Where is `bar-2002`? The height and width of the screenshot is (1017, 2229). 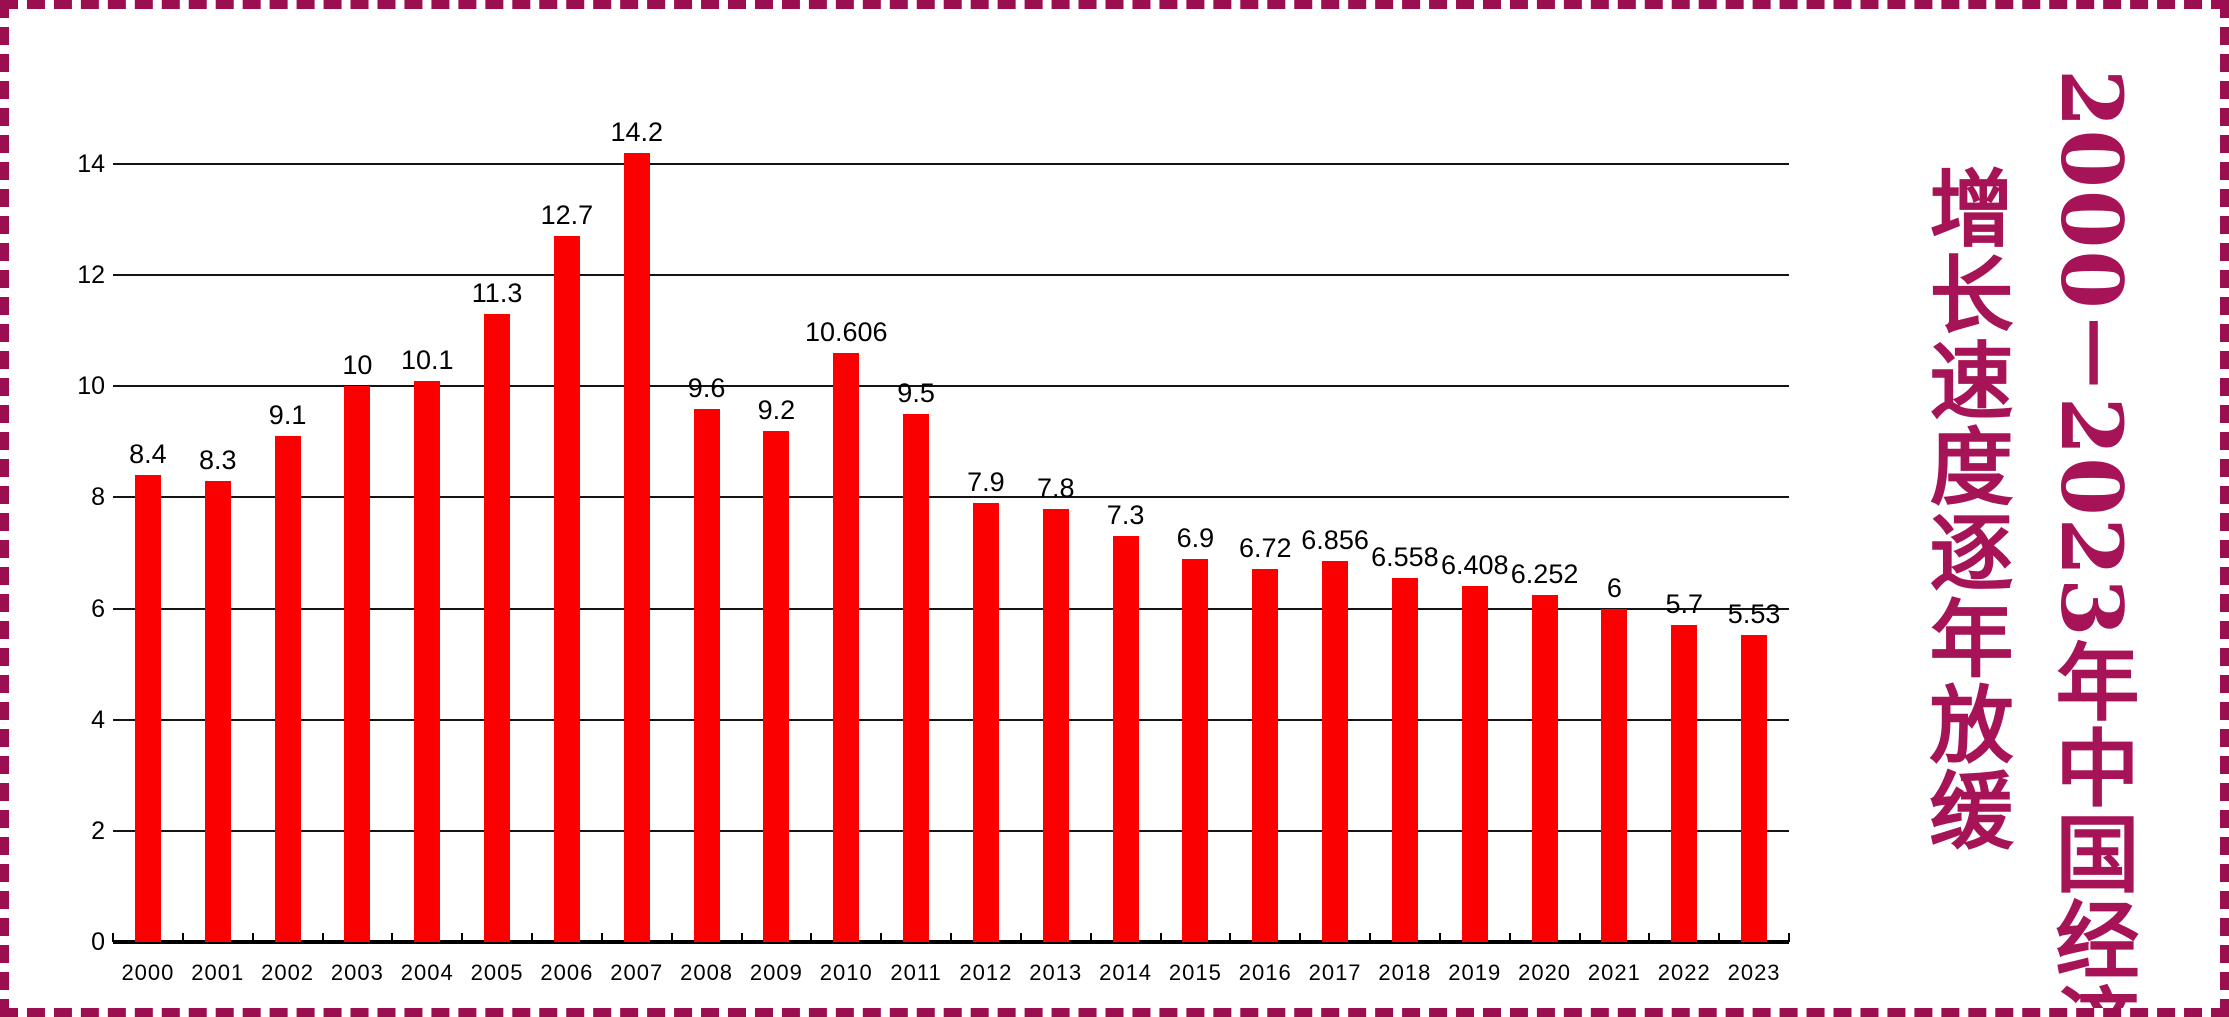
bar-2002 is located at coordinates (287, 689).